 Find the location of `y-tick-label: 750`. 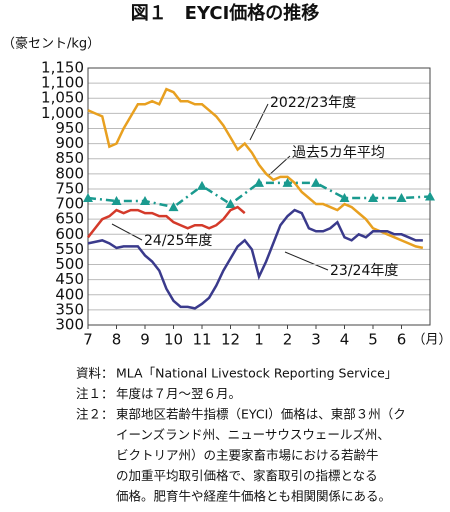

y-tick-label: 750 is located at coordinates (69, 188).